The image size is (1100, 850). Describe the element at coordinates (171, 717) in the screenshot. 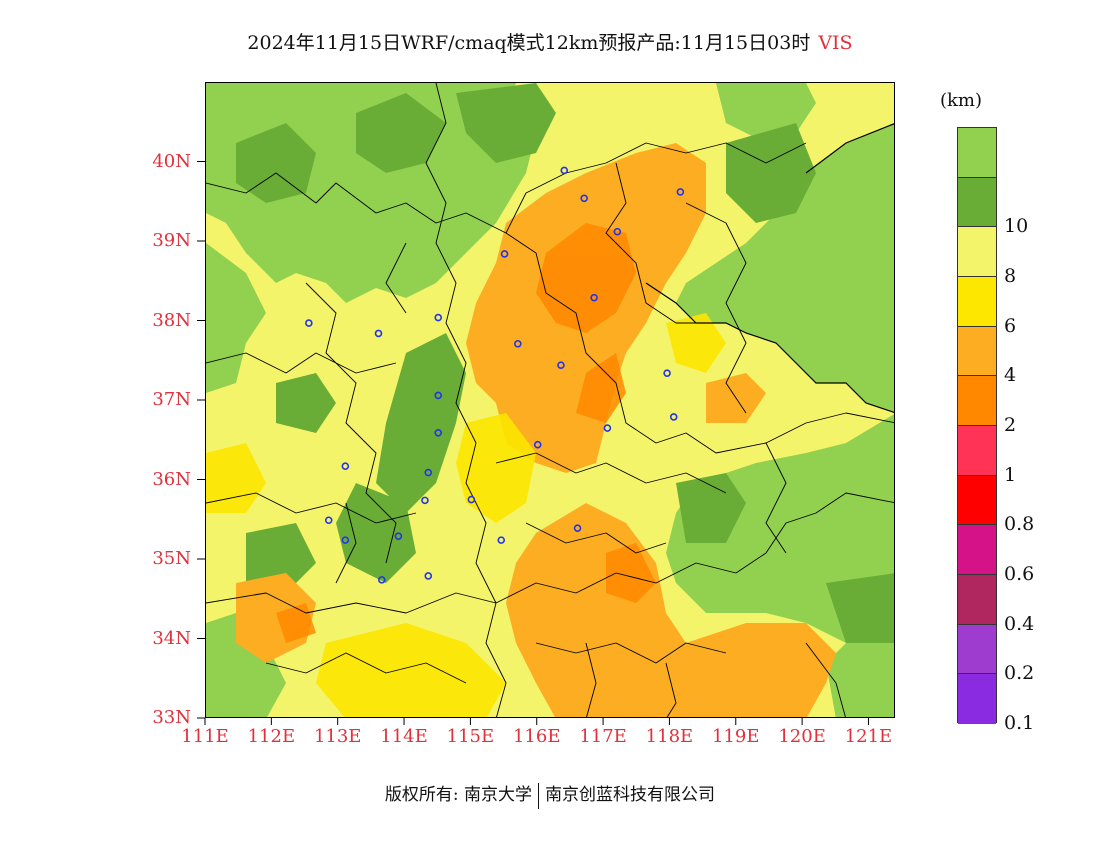

I see `latitude-label: 33N` at that location.